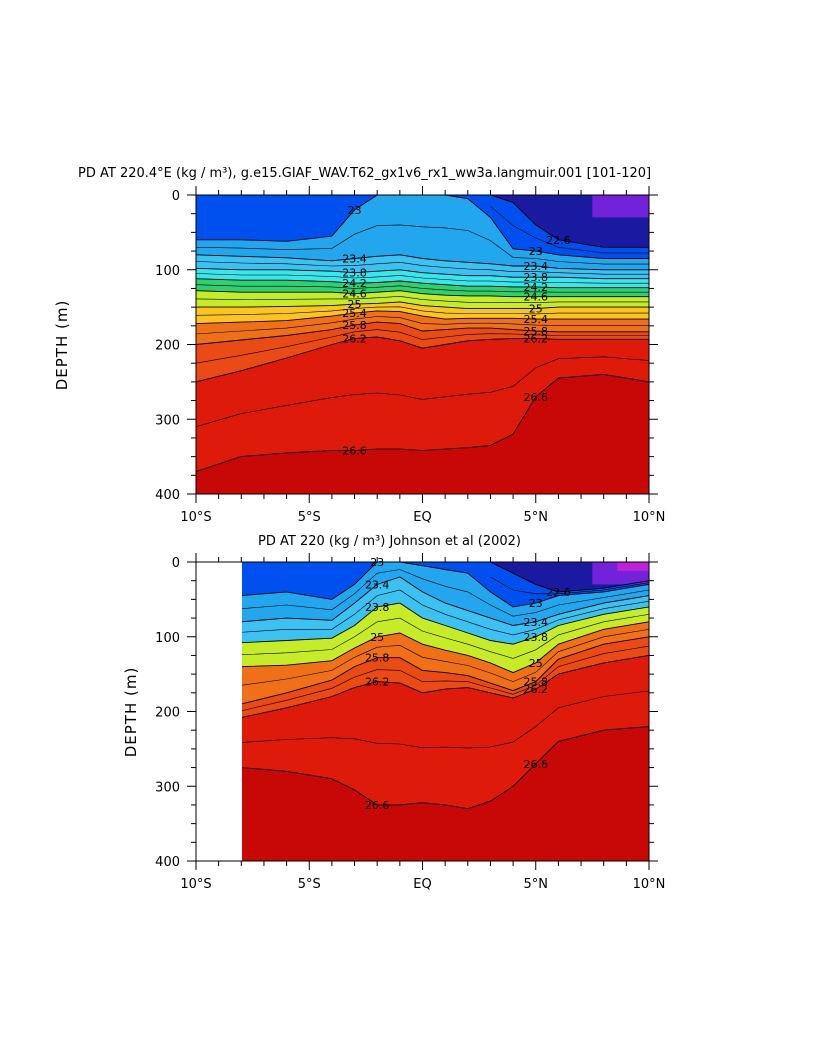 Image resolution: width=818 pixels, height=1055 pixels. I want to click on bottom-contour-field, so click(445, 711).